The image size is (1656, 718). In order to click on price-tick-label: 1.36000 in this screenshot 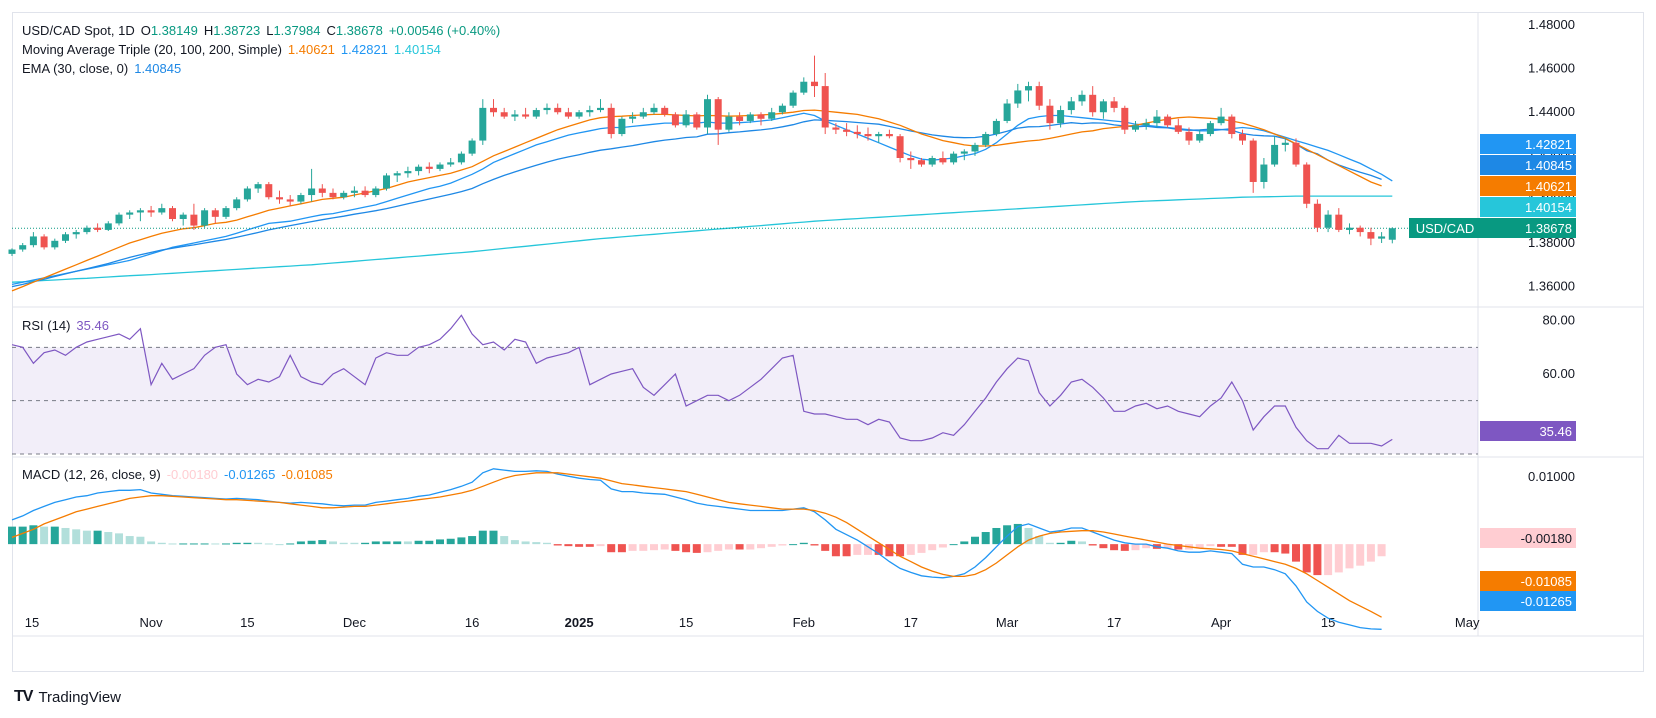, I will do `click(1551, 286)`.